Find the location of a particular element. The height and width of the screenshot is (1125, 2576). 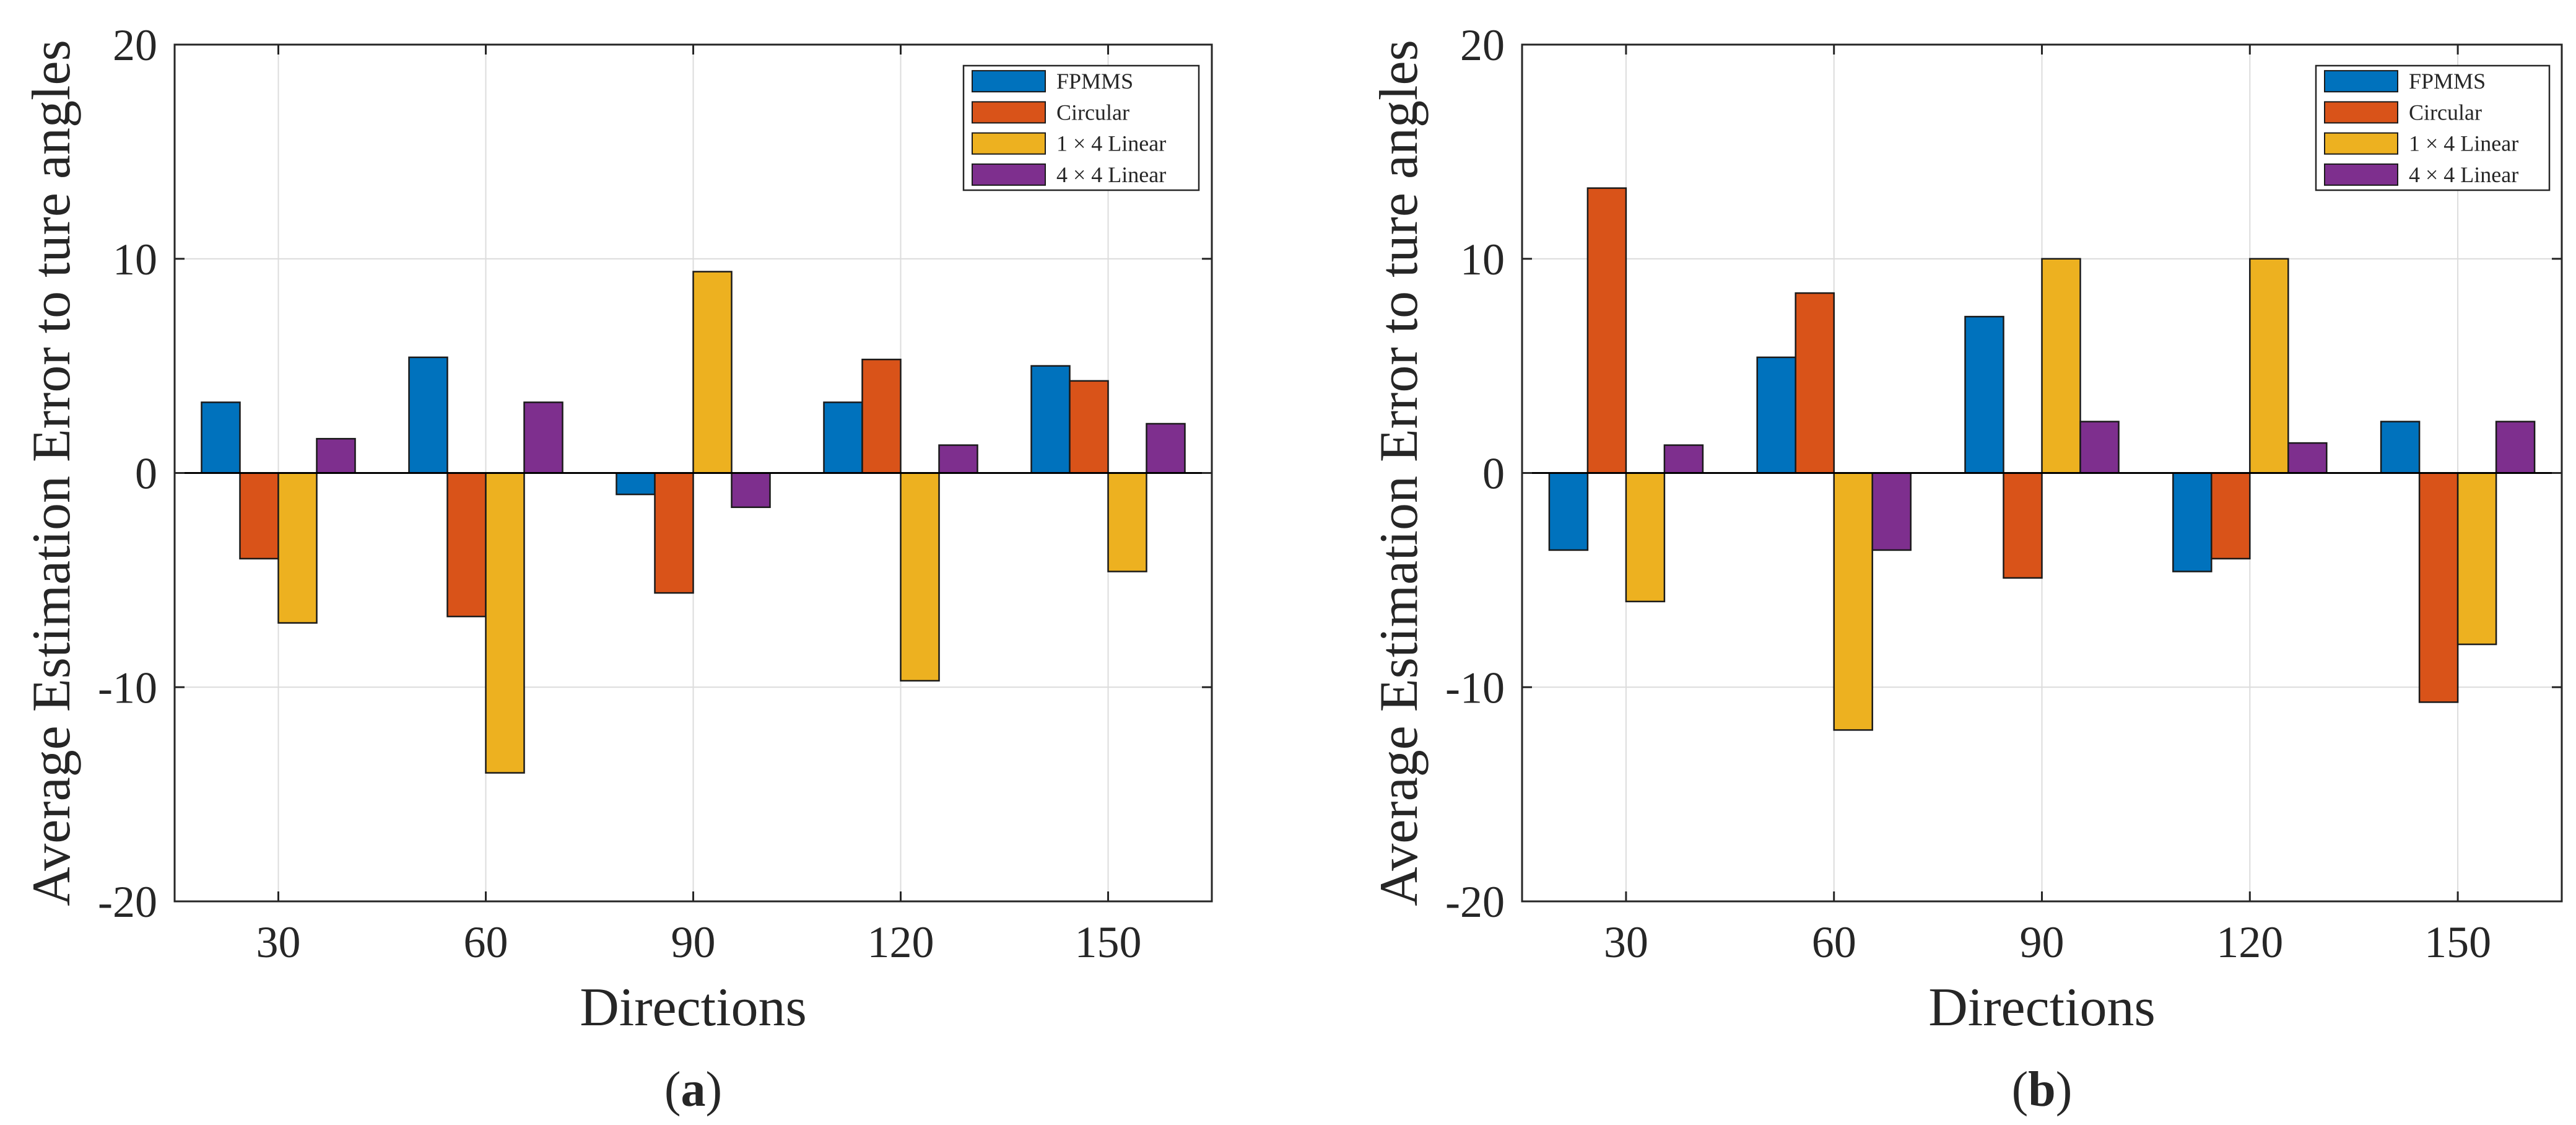

panel-label: (b) is located at coordinates (2042, 1089).